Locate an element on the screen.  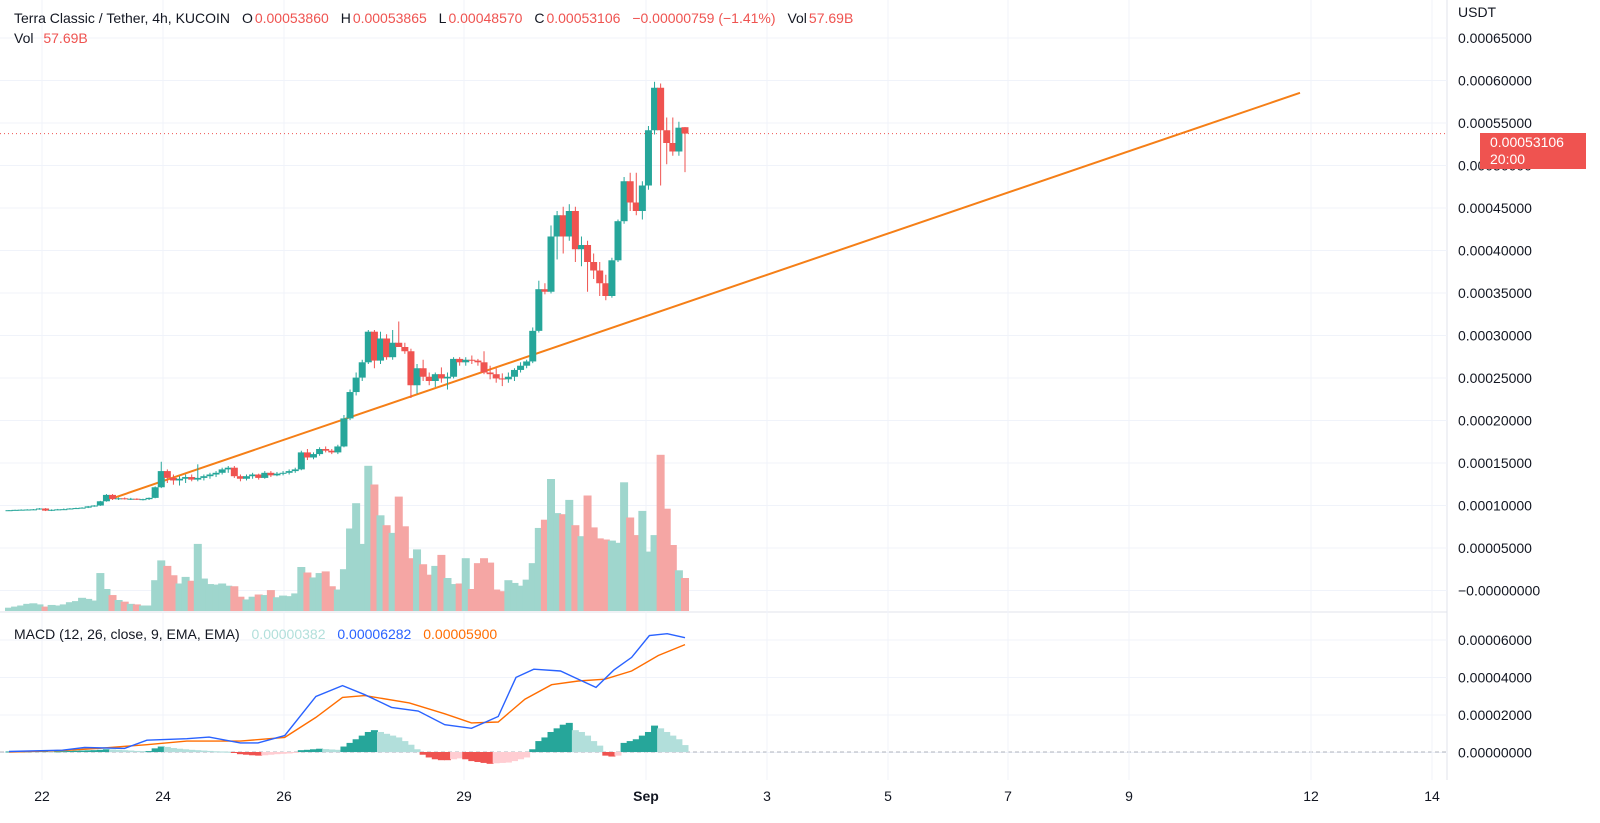
time-axis: 22 24 26 29 Sep 3 5 7 9 12 14 is located at coordinates (737, 796).